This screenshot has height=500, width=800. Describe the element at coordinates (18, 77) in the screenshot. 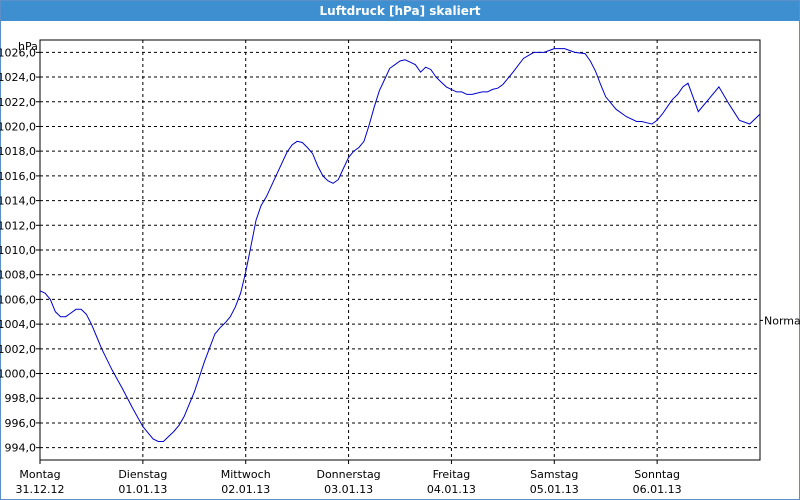

I see `y-tick-label: 1024,0` at that location.